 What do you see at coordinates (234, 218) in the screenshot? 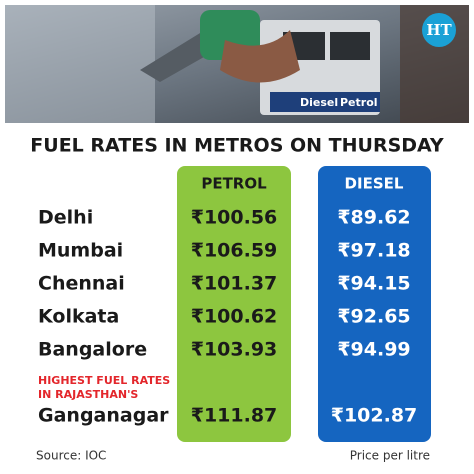
I see `petrol-price: ₹100.56` at bounding box center [234, 218].